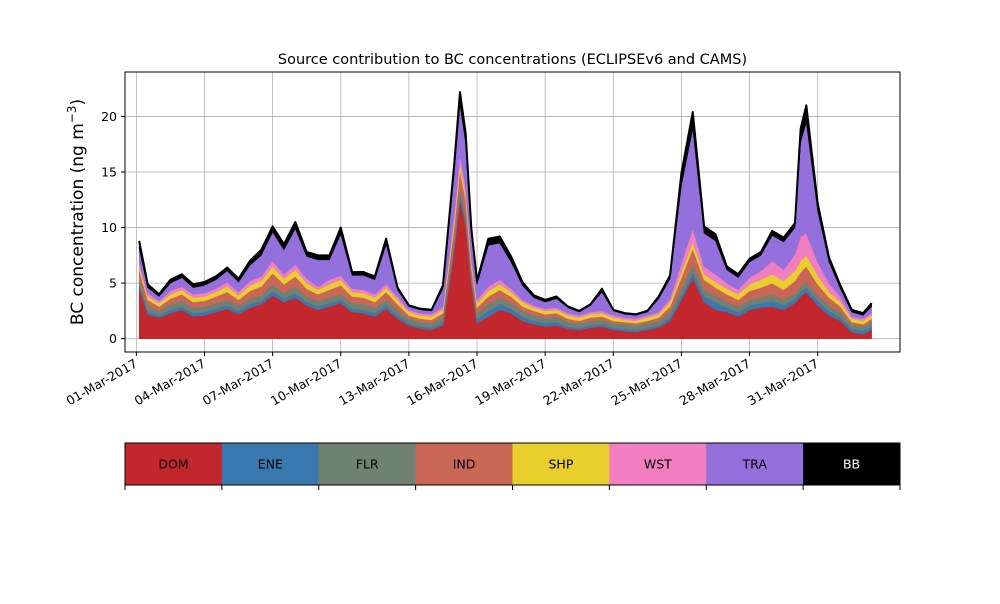 The width and height of the screenshot is (1000, 604). I want to click on y-axis-label-superscript: −3, so click(72, 114).